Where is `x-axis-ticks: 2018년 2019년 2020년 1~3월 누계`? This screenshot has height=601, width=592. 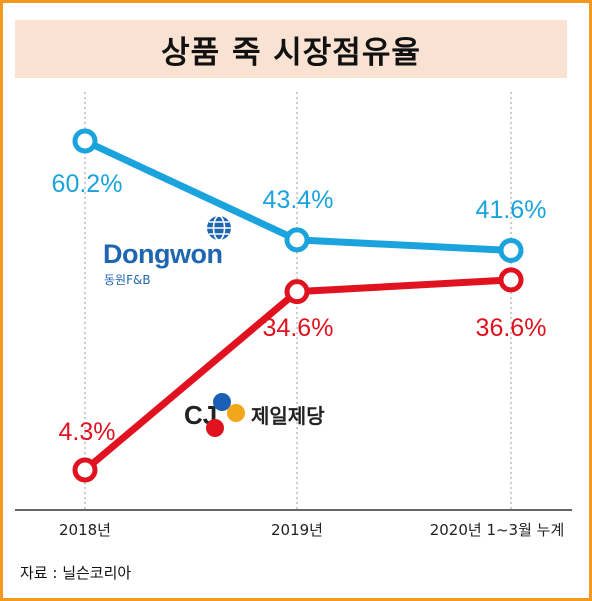
x-axis-ticks: 2018년 2019년 2020년 1~3월 누계 is located at coordinates (311, 530).